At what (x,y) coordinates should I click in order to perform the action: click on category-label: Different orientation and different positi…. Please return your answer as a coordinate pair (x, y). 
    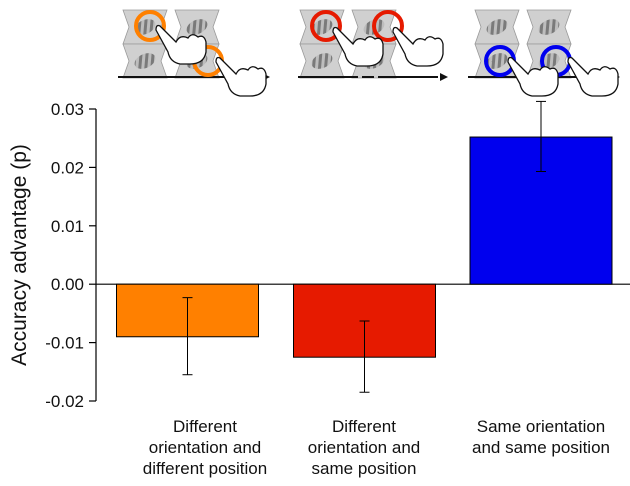
    Looking at the image, I should click on (205, 447).